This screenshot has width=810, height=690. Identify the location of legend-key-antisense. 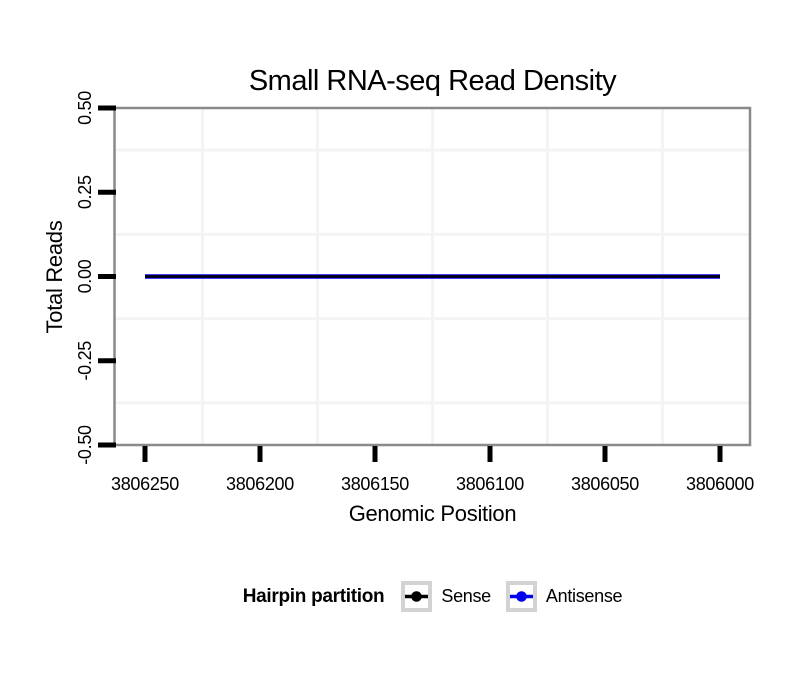
(521, 596).